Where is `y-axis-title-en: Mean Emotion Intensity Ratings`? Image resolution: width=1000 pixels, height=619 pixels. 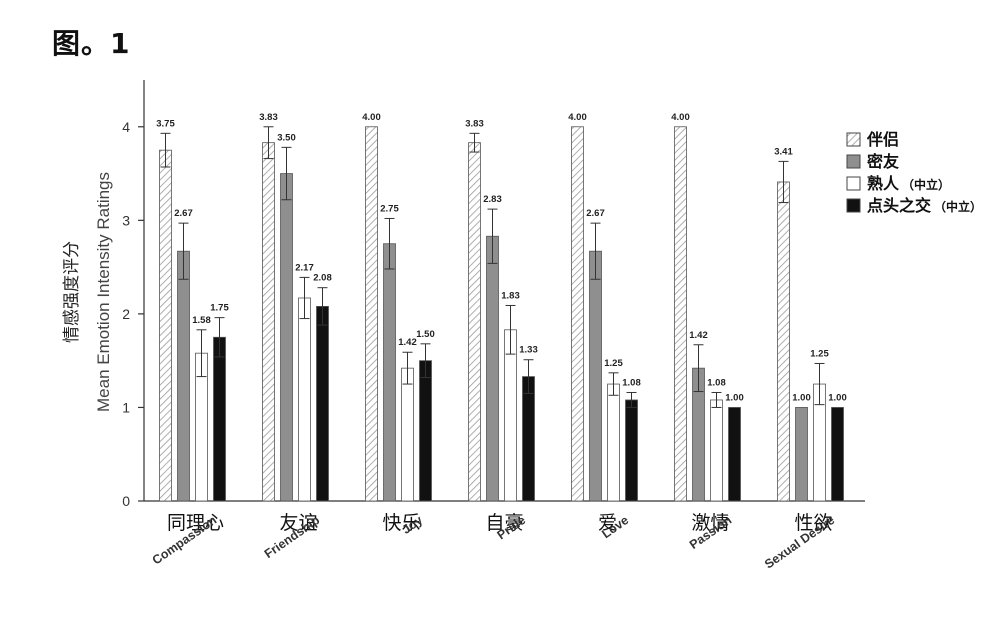
y-axis-title-en: Mean Emotion Intensity Ratings is located at coordinates (103, 292).